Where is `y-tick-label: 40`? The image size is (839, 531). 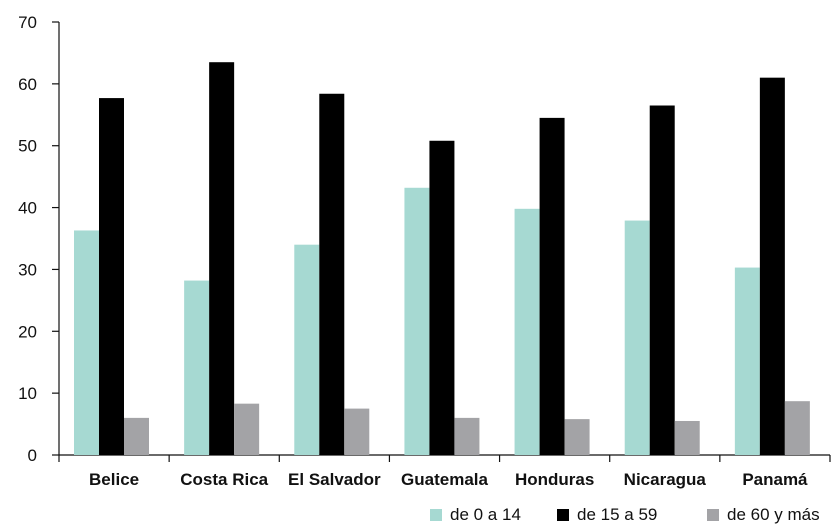 y-tick-label: 40 is located at coordinates (27, 208).